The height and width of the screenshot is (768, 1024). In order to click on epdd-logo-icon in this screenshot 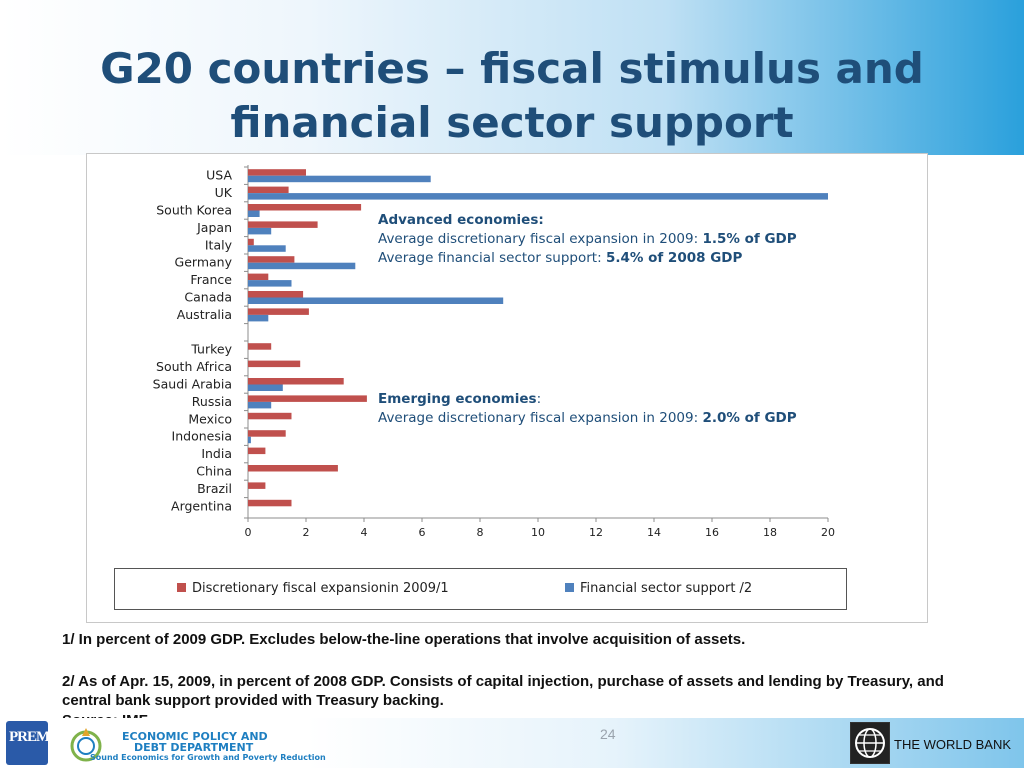, I will do `click(86, 745)`.